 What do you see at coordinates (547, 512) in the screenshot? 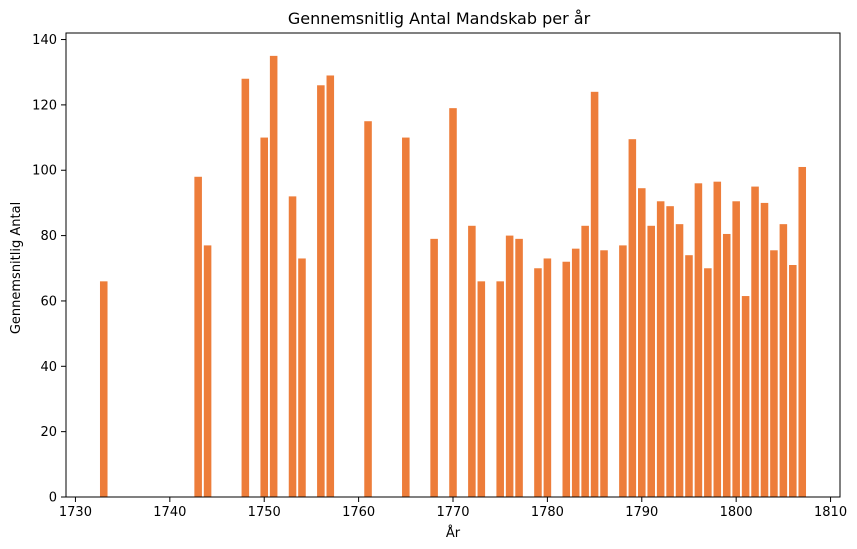
I see `x-tick-label: 1780` at bounding box center [547, 512].